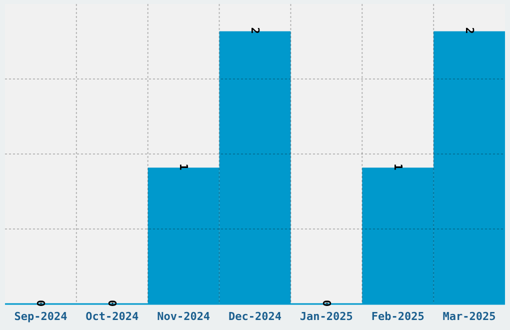 This screenshot has width=510, height=330. Describe the element at coordinates (113, 316) in the screenshot. I see `x-tick-label: Oct-2024` at that location.